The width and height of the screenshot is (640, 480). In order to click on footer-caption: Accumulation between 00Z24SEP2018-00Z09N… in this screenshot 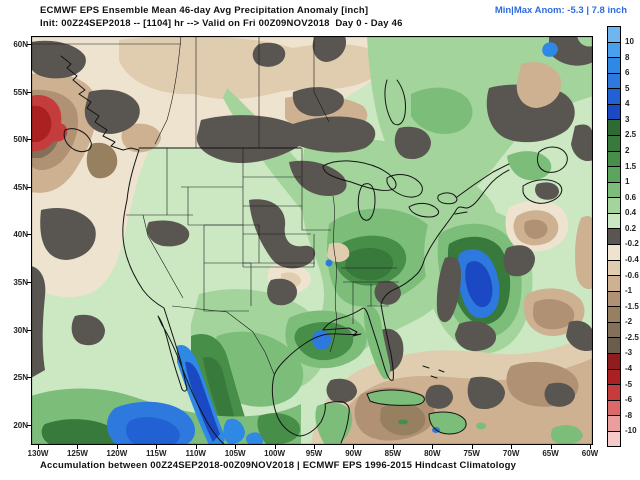, I will do `click(278, 465)`.